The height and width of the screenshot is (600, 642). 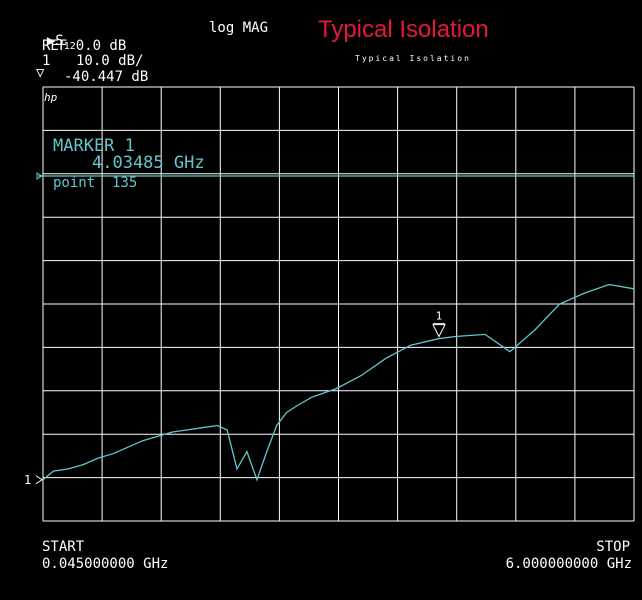 What do you see at coordinates (69, 46) in the screenshot?
I see `trace-sub: 12` at bounding box center [69, 46].